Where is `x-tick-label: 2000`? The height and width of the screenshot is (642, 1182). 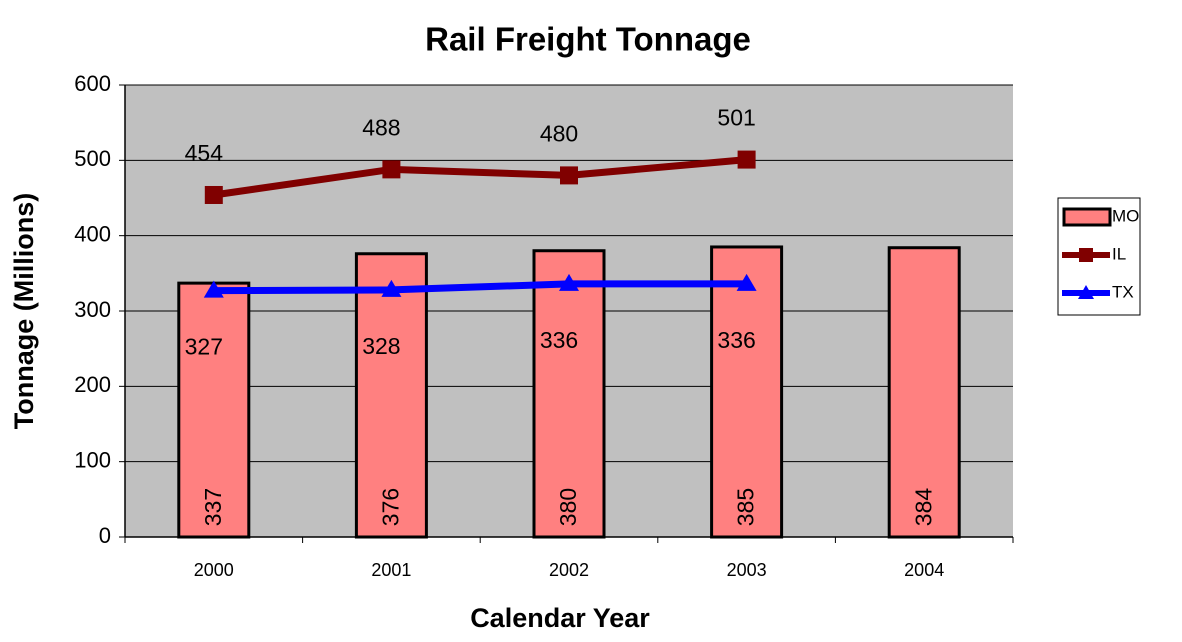
x-tick-label: 2000 is located at coordinates (214, 570).